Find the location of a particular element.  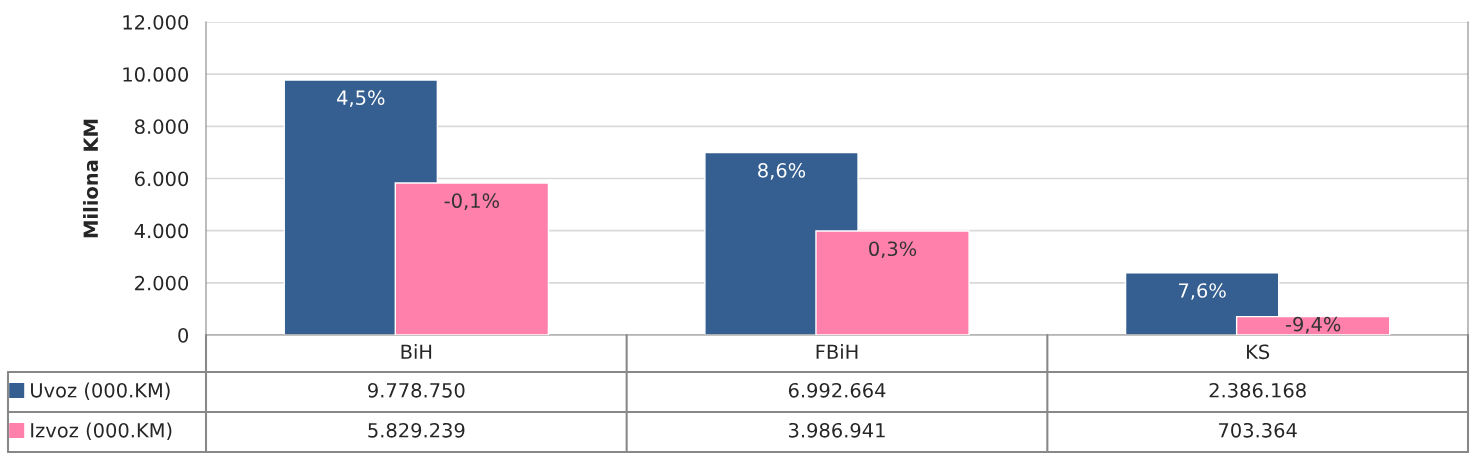

y-tick-label: 12.000 is located at coordinates (156, 22).